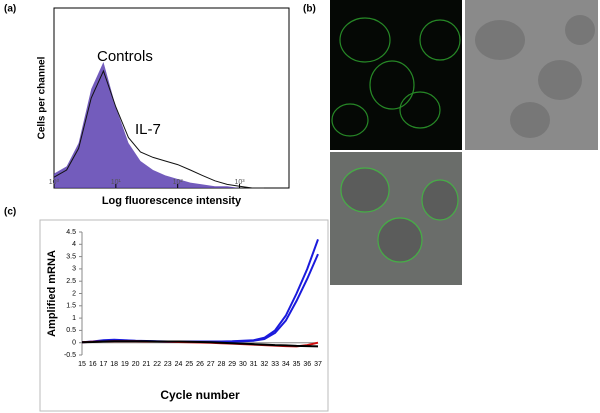 This screenshot has height=413, width=600. Describe the element at coordinates (116, 182) in the screenshot. I see `x-tick-label: 10¹` at that location.